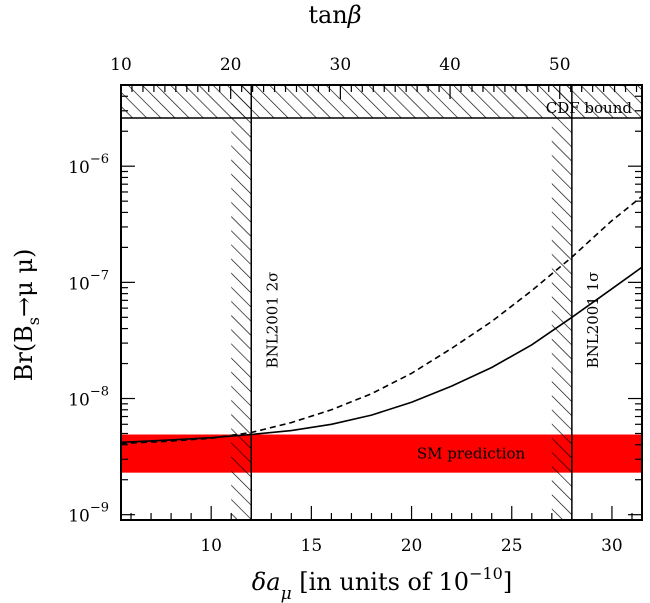  What do you see at coordinates (88, 165) in the screenshot?
I see `y-tick-label: 10⁻⁶` at bounding box center [88, 165].